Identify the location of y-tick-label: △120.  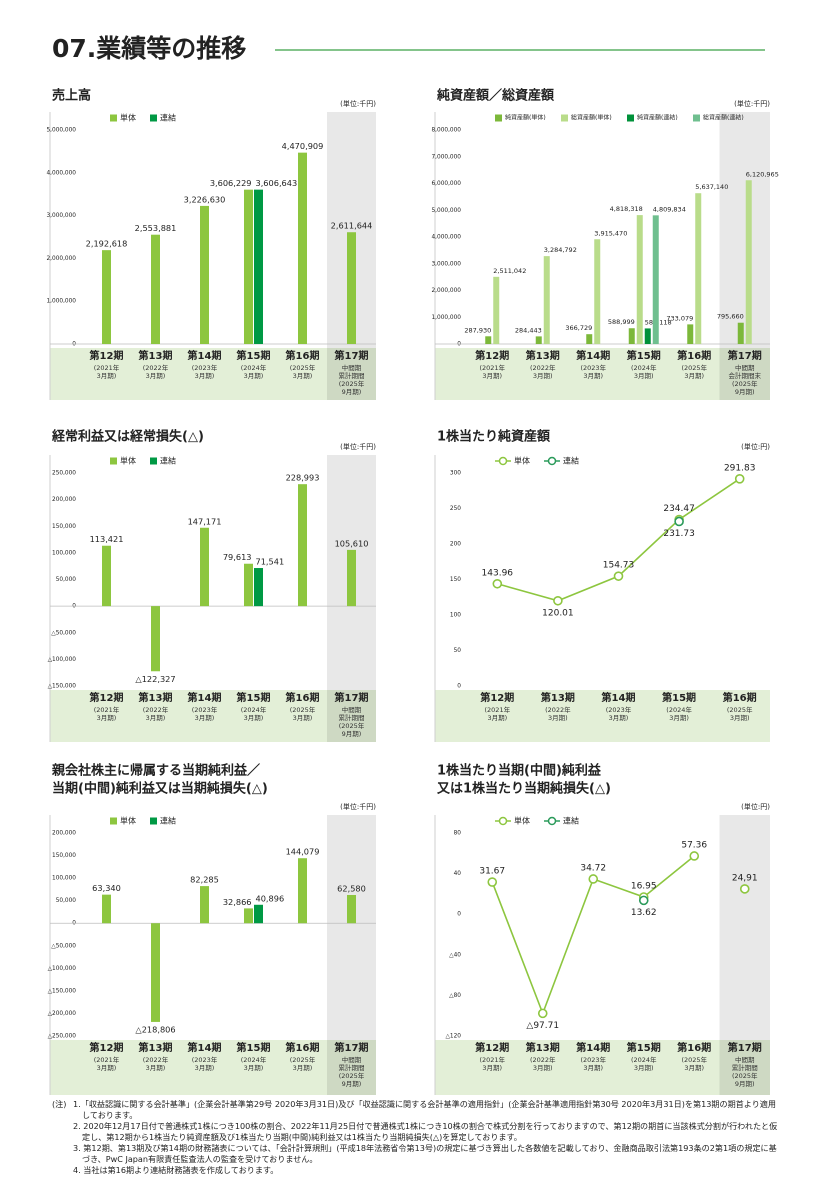
(453, 1037).